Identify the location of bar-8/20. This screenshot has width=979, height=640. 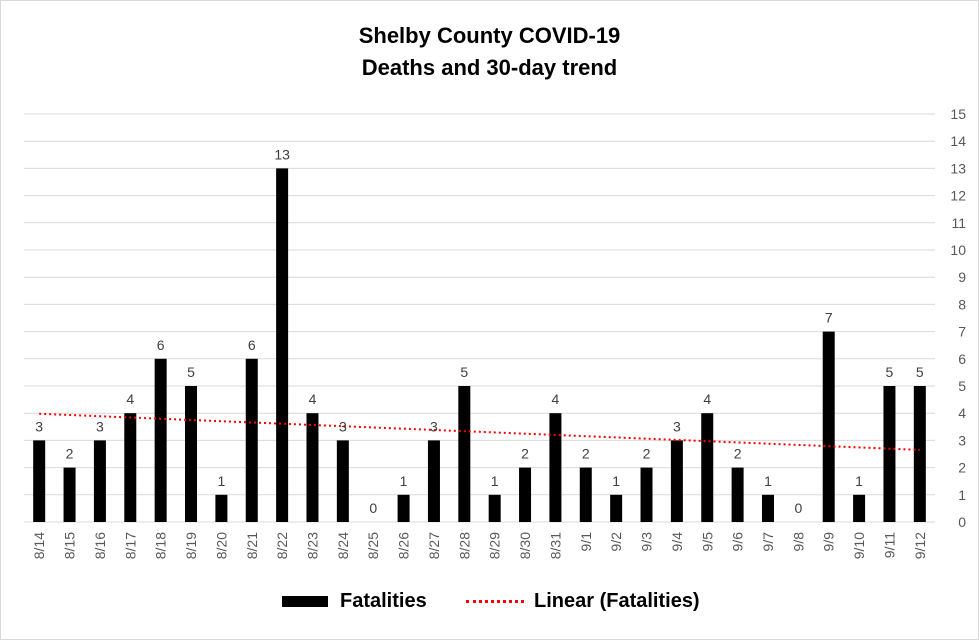
(221, 508).